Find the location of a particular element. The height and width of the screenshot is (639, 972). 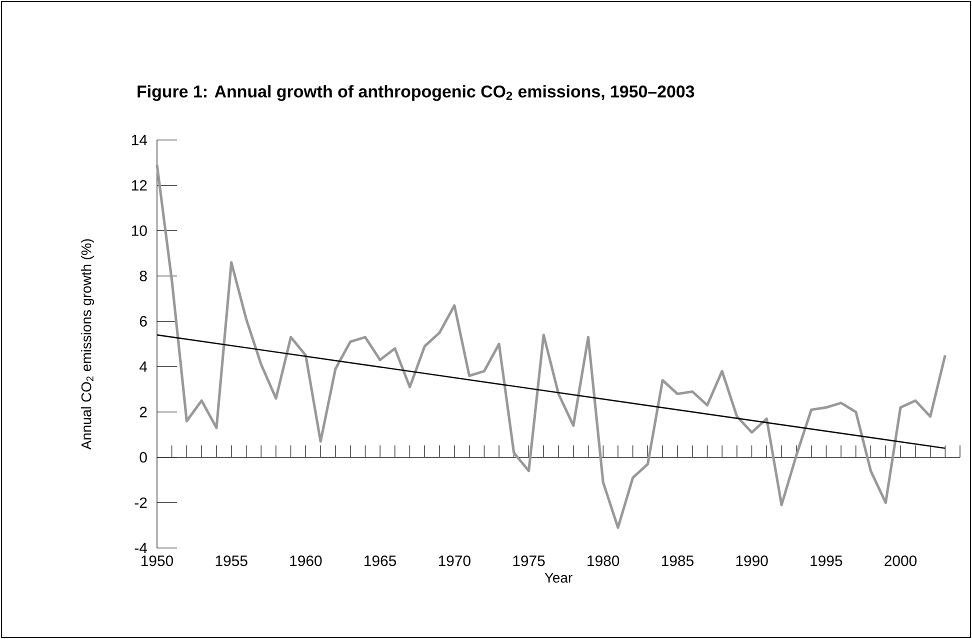

y-tick-label: 0 is located at coordinates (143, 457).